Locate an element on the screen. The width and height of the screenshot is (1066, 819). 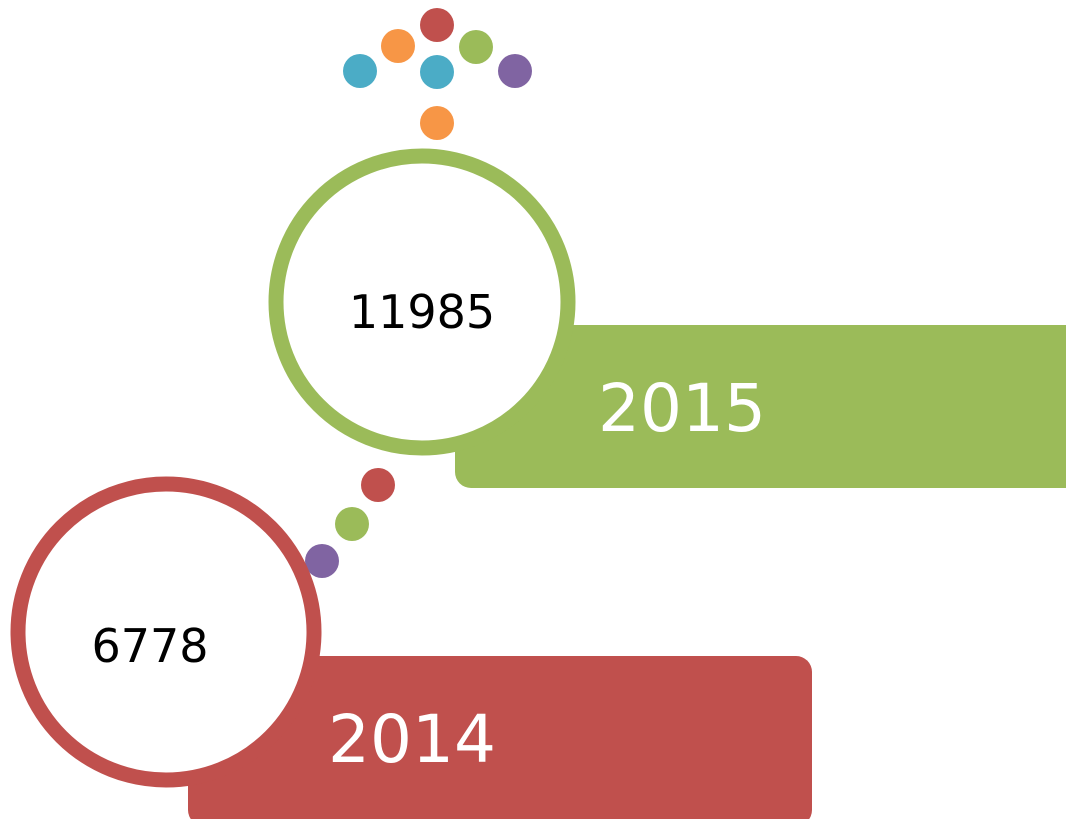
year-label: 2014 is located at coordinates (412, 739).